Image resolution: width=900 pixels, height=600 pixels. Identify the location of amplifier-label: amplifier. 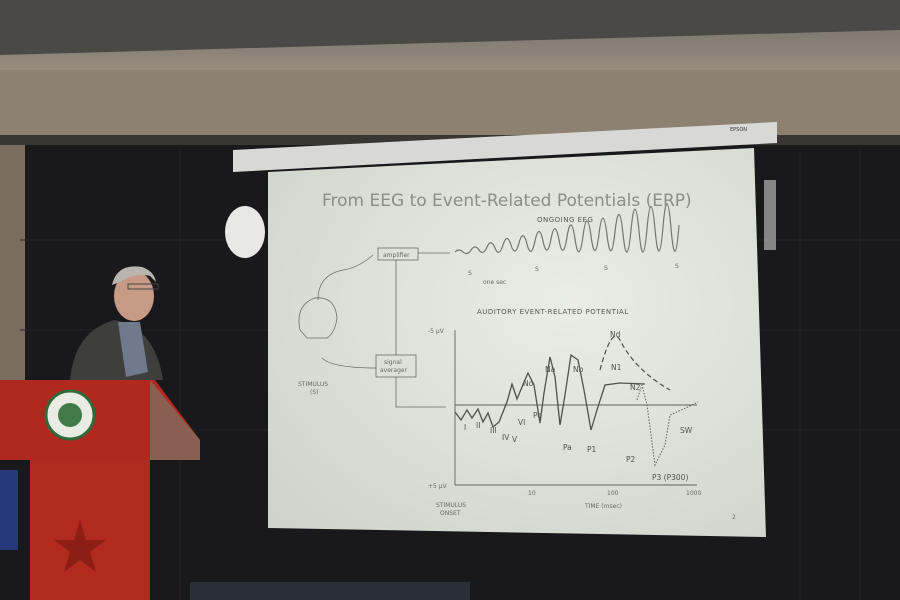
(396, 255).